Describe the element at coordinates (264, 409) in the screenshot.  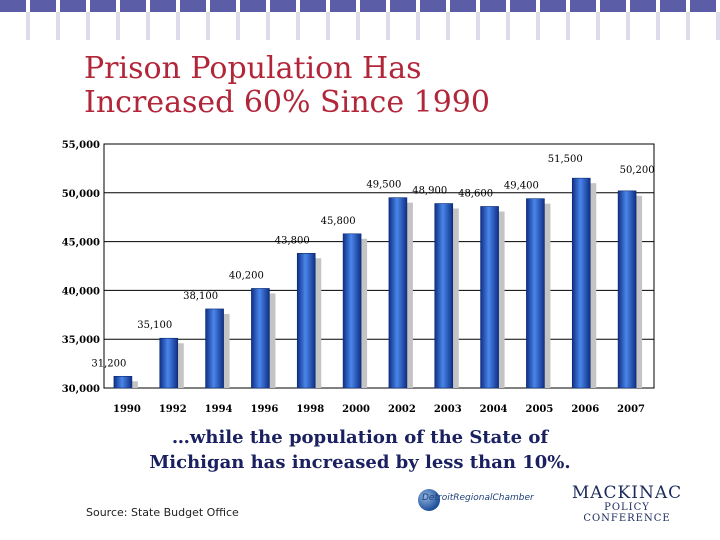
I see `x-tick-label: 1996` at that location.